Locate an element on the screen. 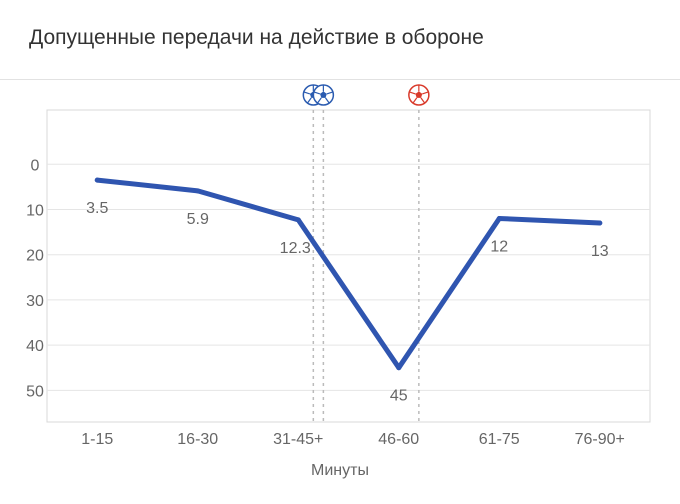 This screenshot has height=504, width=680. y-axis: 0 10 20 30 40 50 is located at coordinates (35, 278).